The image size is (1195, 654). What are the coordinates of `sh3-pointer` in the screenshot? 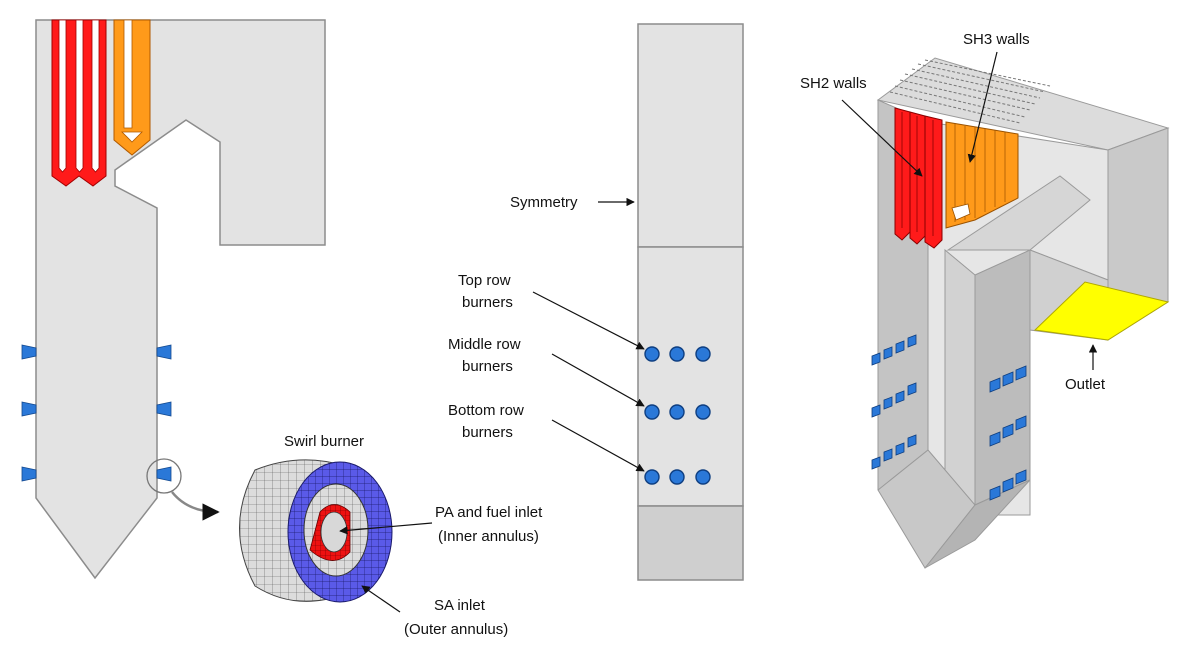 It's located at (982, 107).